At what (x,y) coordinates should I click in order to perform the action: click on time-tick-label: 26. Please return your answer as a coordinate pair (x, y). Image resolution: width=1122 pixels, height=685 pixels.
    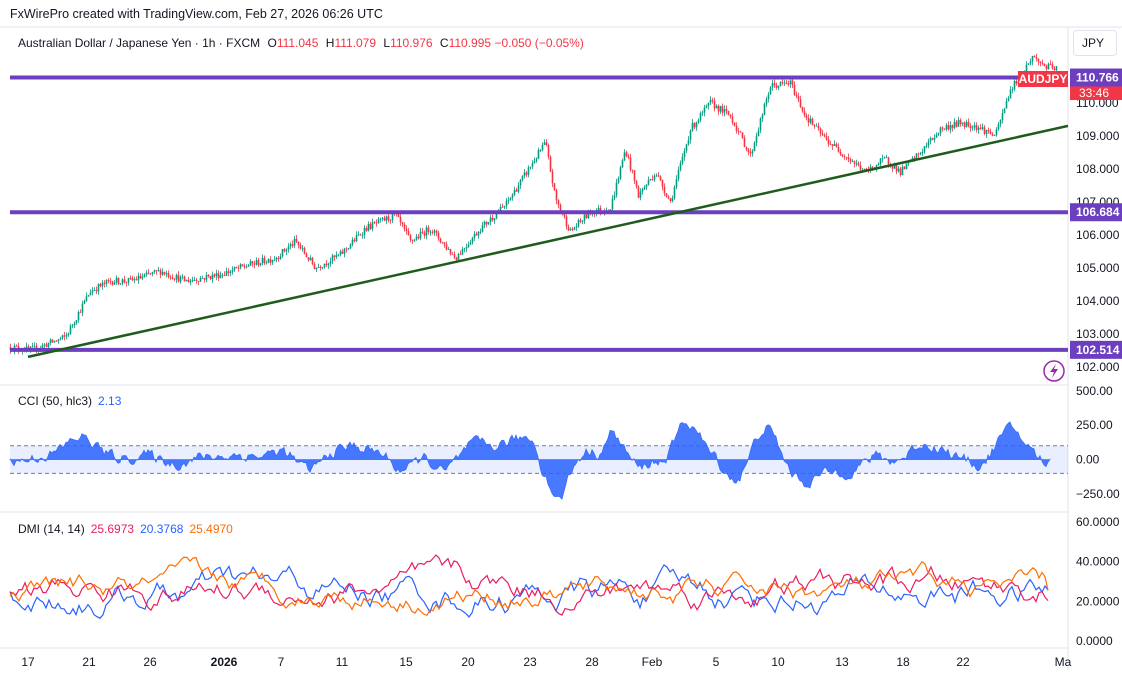
    Looking at the image, I should click on (150, 662).